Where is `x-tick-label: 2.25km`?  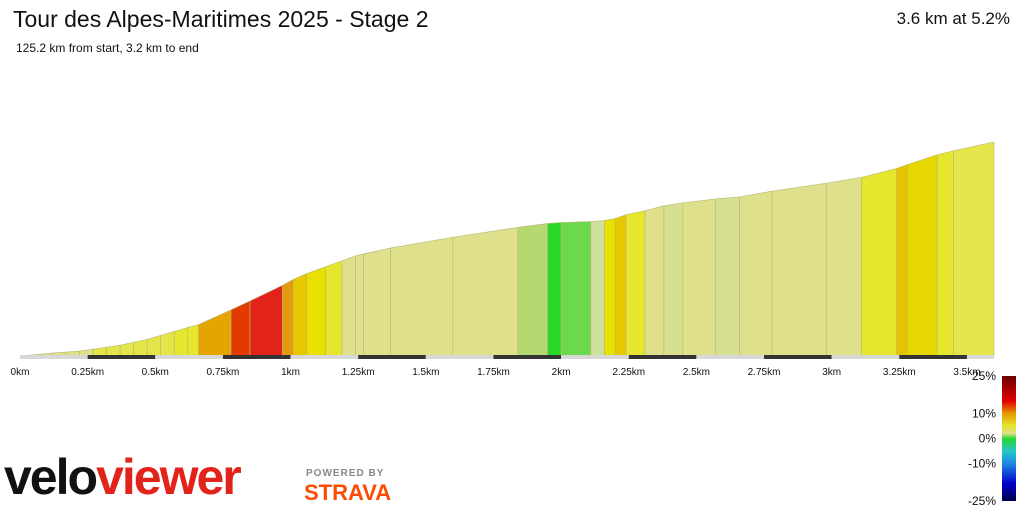
x-tick-label: 2.25km is located at coordinates (628, 372).